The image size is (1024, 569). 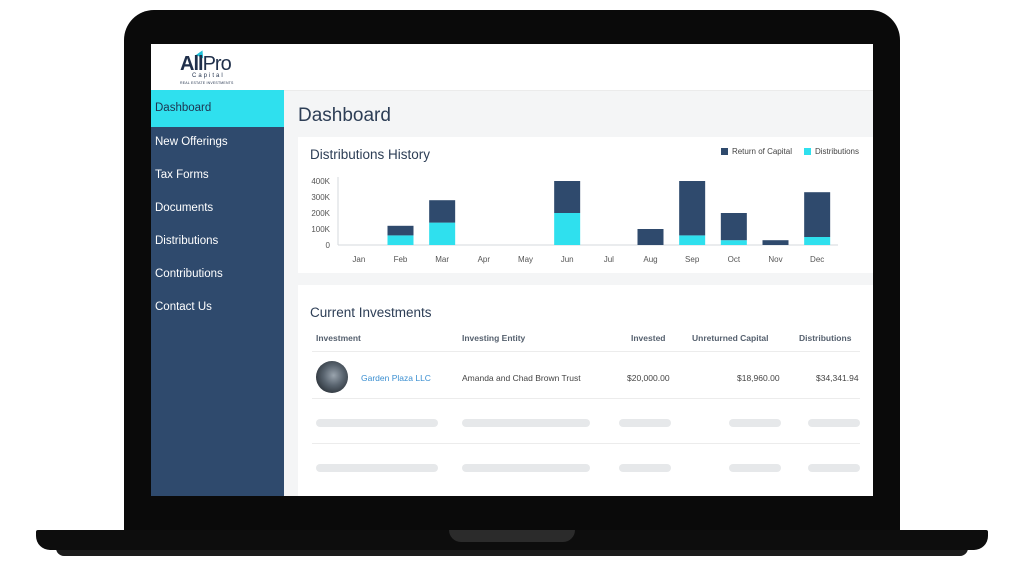 What do you see at coordinates (512, 536) in the screenshot?
I see `laptop-notch` at bounding box center [512, 536].